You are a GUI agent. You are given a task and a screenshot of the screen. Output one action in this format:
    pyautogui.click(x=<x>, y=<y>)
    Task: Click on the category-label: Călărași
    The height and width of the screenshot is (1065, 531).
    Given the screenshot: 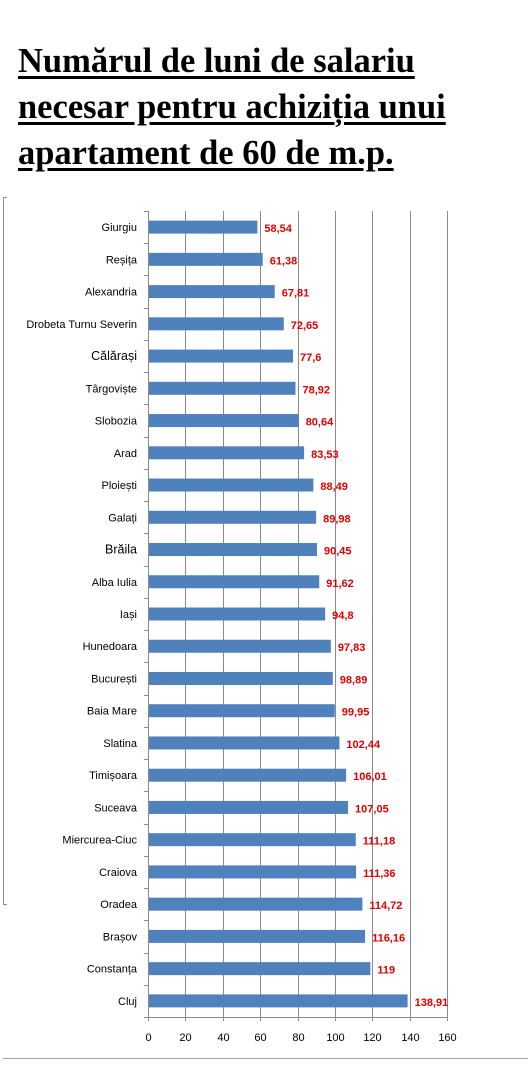 What is the action you would take?
    pyautogui.click(x=114, y=356)
    